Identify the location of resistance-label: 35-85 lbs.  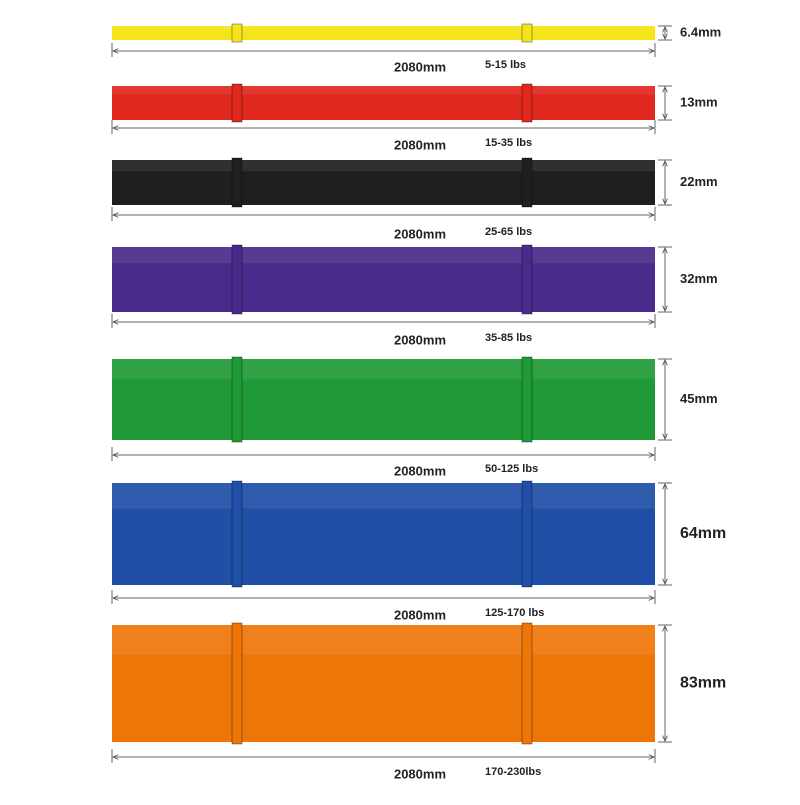
(508, 338).